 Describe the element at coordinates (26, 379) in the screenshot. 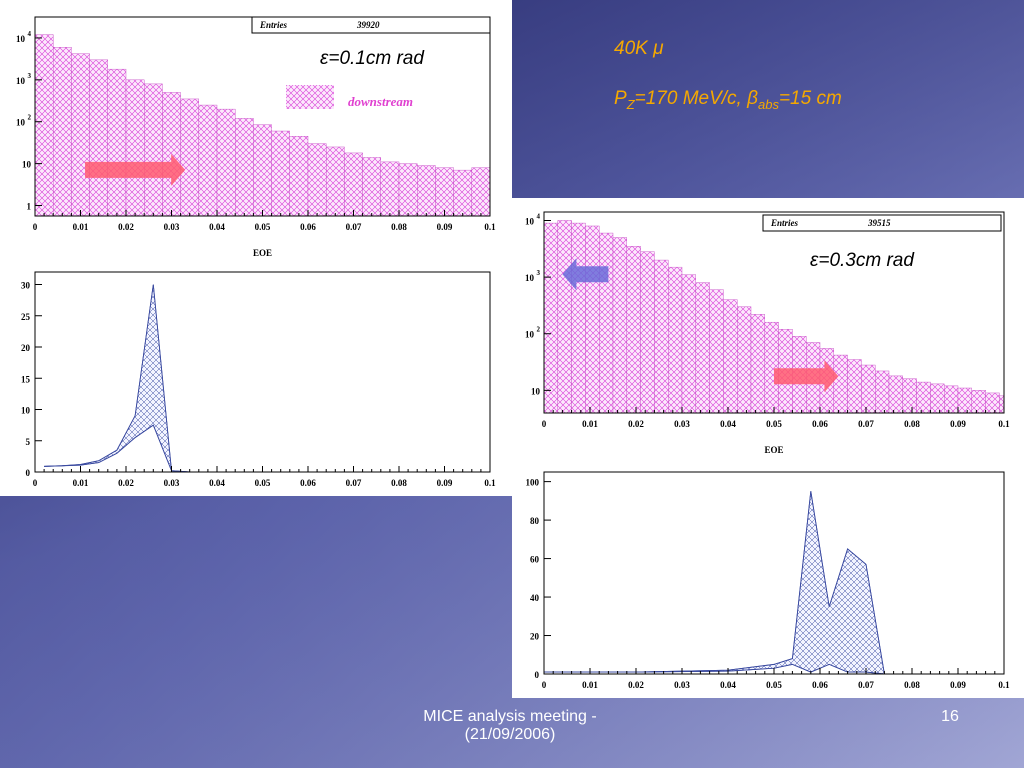

I see `y-tick-label: 15` at that location.